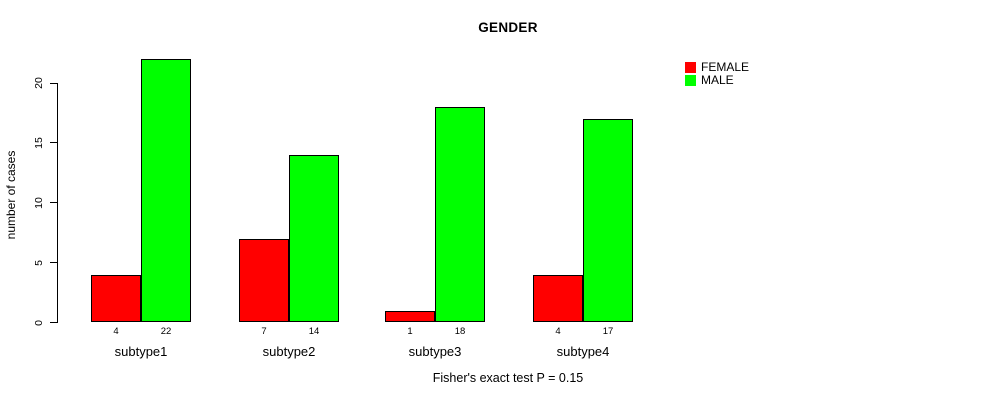 This screenshot has width=990, height=400. I want to click on category-label-subtype2: subtype2, so click(289, 351).